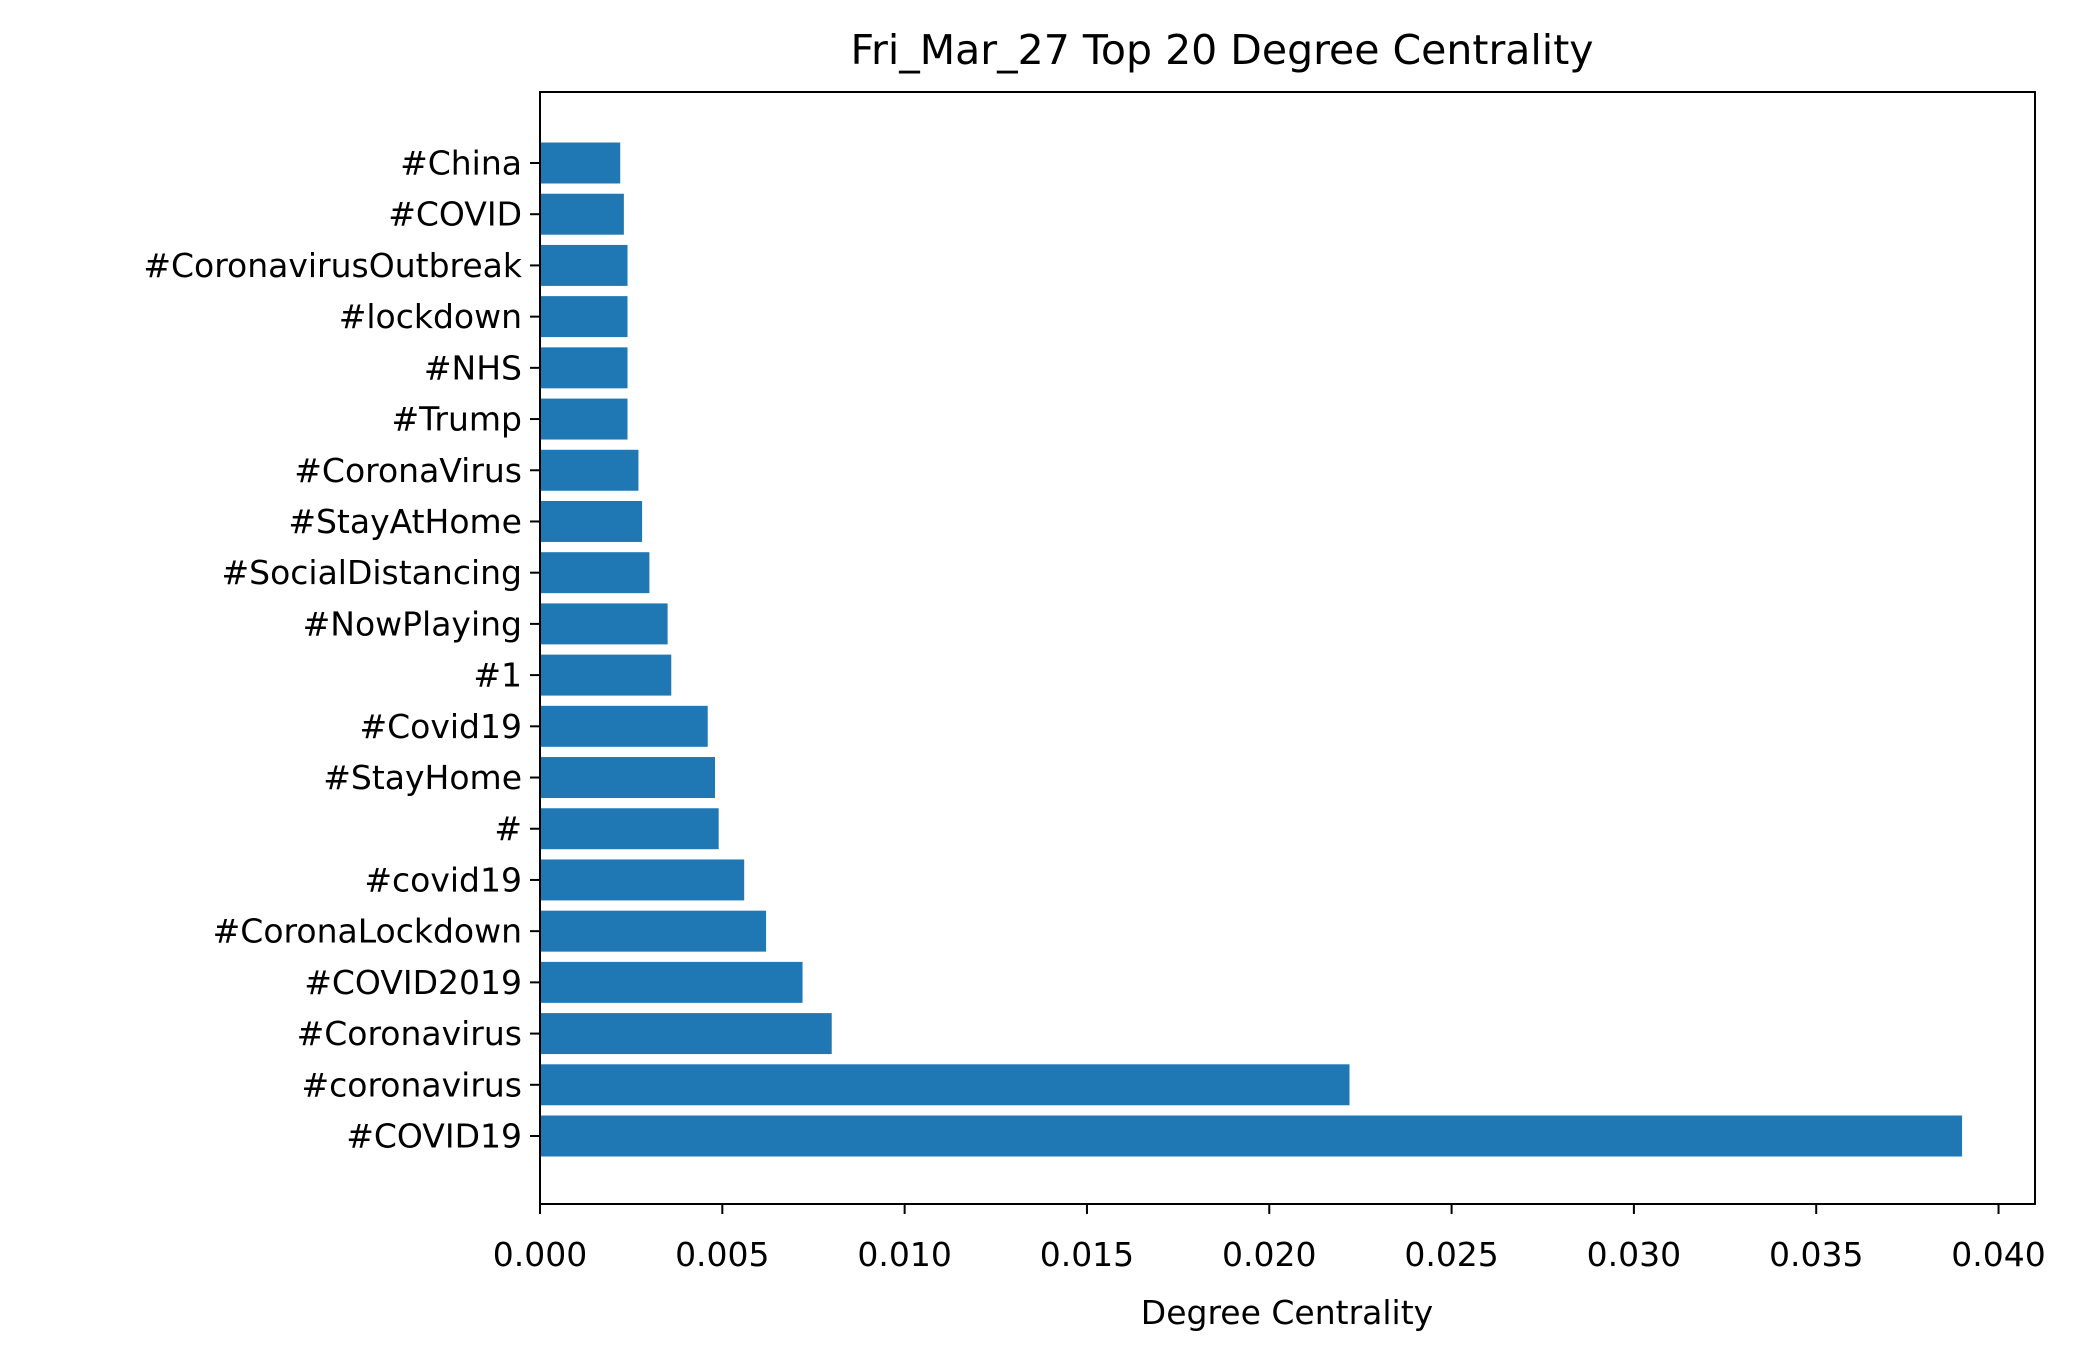 This screenshot has height=1357, width=2079. What do you see at coordinates (540, 1254) in the screenshot?
I see `x-tick-label: 0.000` at bounding box center [540, 1254].